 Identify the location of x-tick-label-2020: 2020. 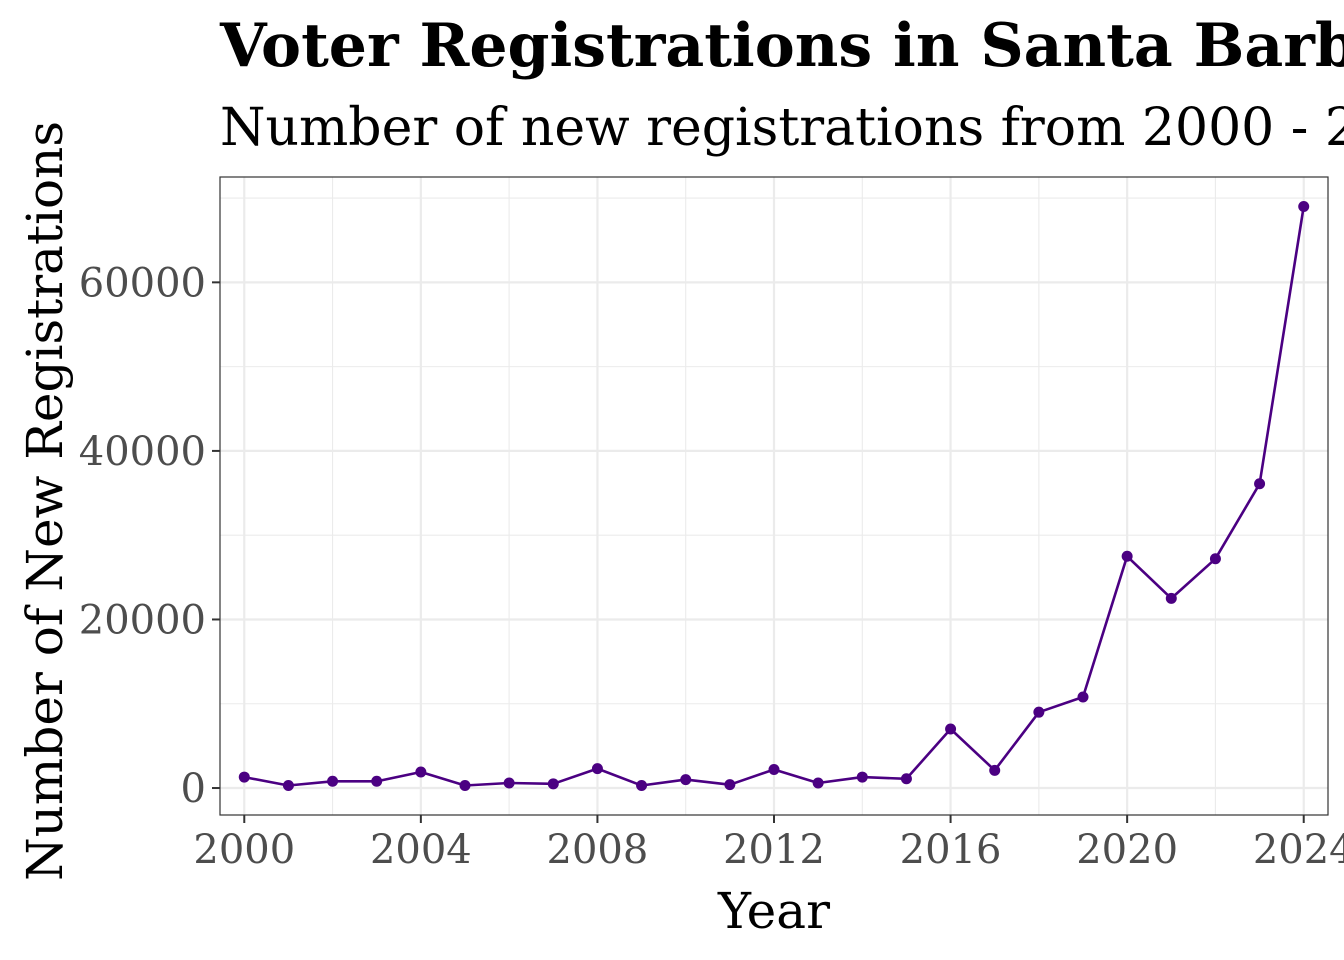
(1127, 850).